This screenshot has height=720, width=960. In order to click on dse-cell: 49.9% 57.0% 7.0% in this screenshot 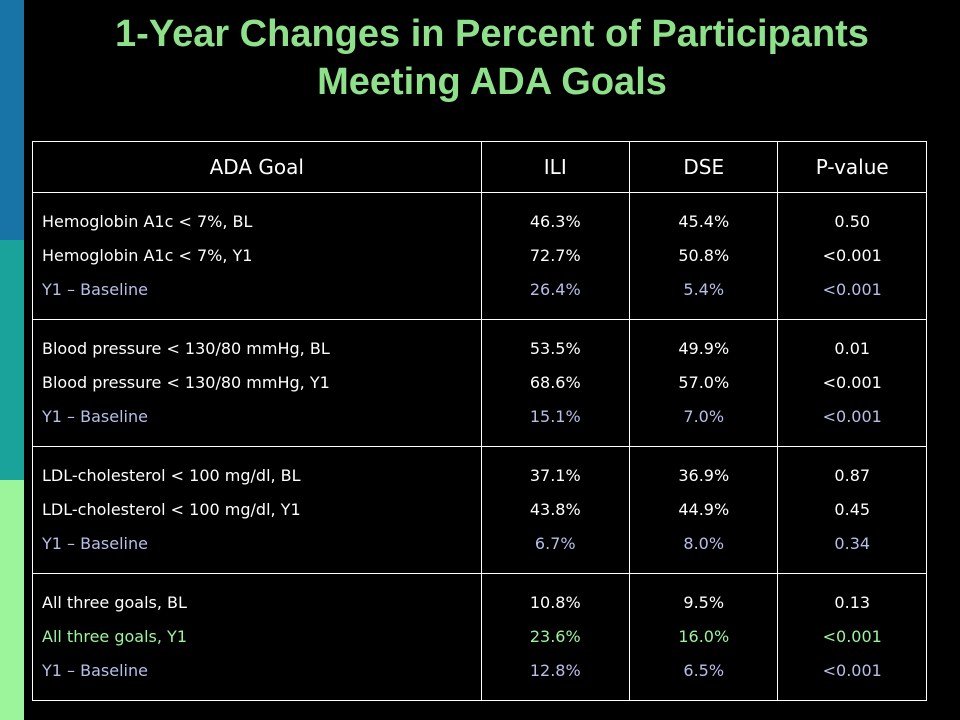, I will do `click(703, 383)`.